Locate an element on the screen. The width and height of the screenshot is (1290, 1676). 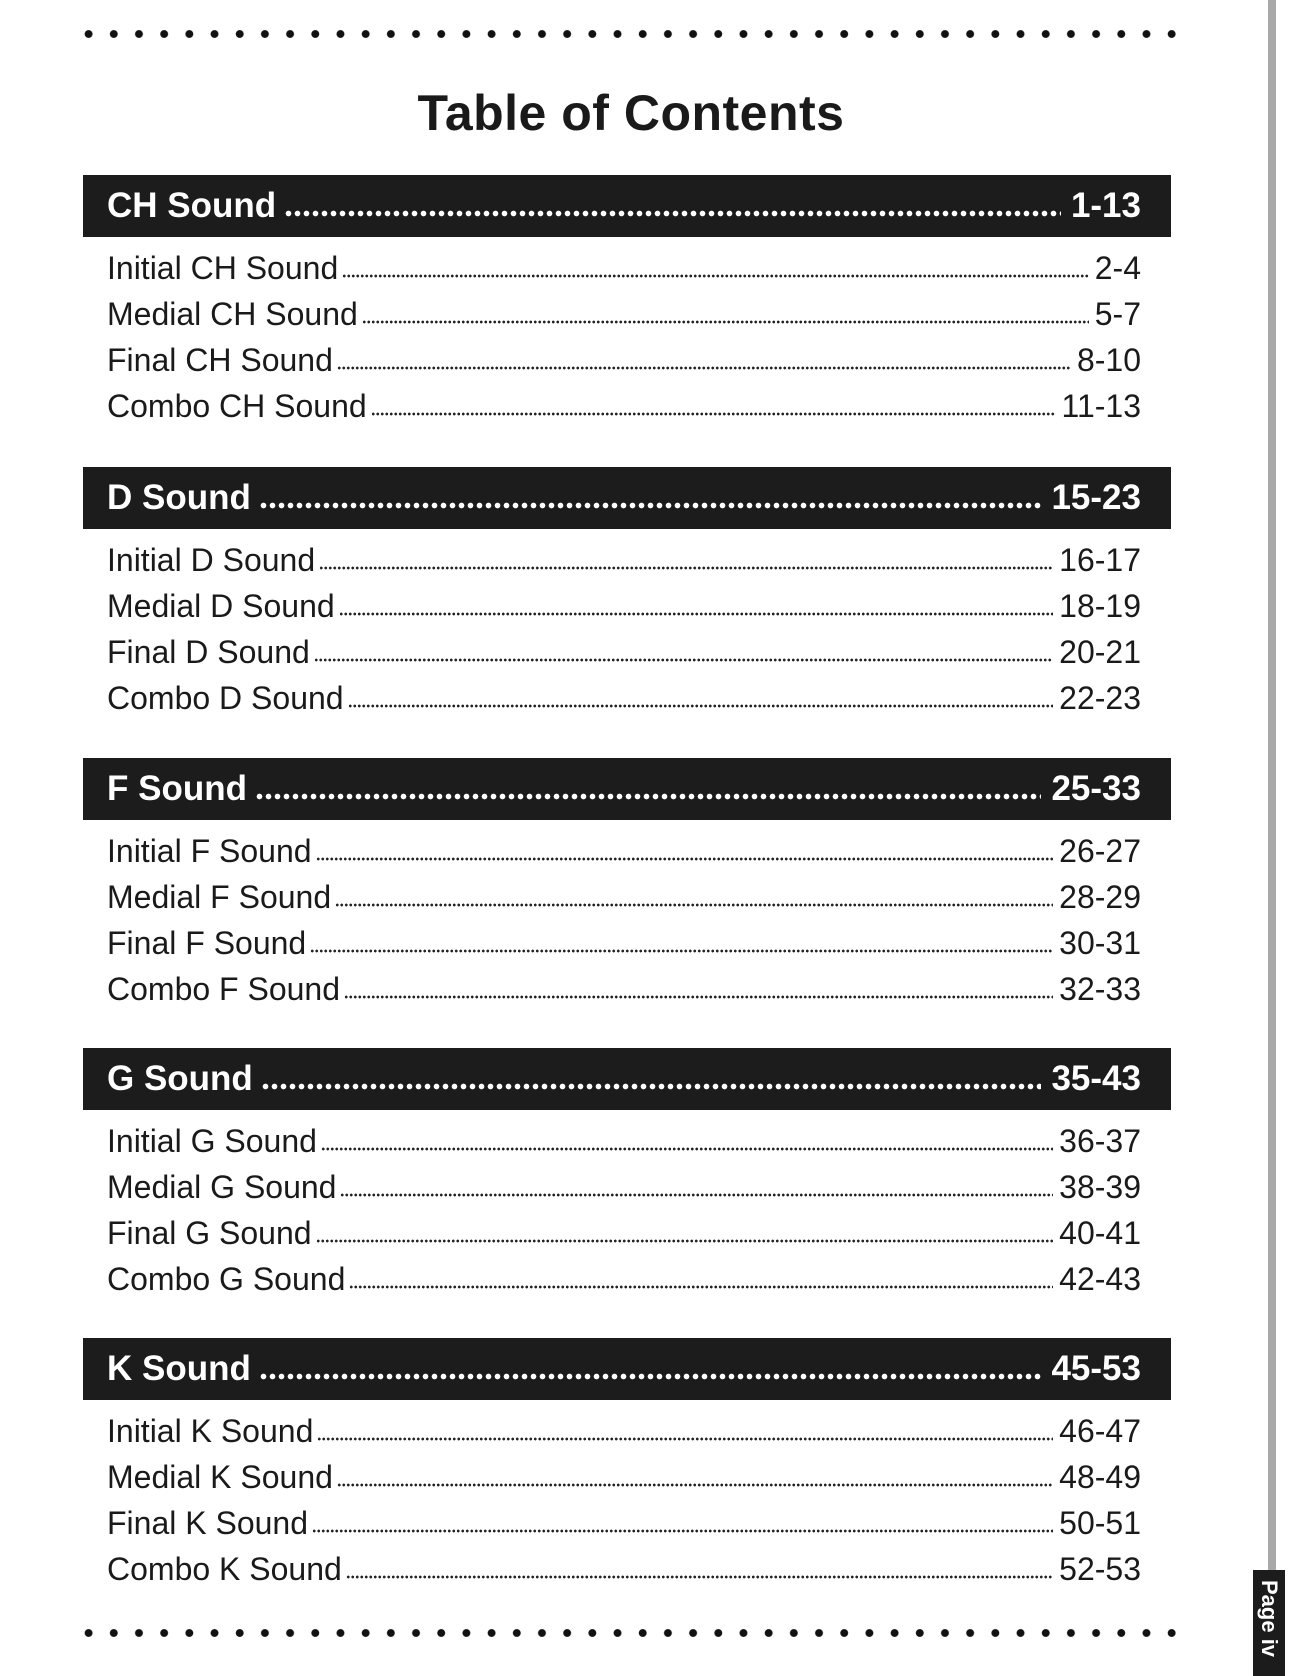
entry-pages: 26-27 is located at coordinates (1100, 850).